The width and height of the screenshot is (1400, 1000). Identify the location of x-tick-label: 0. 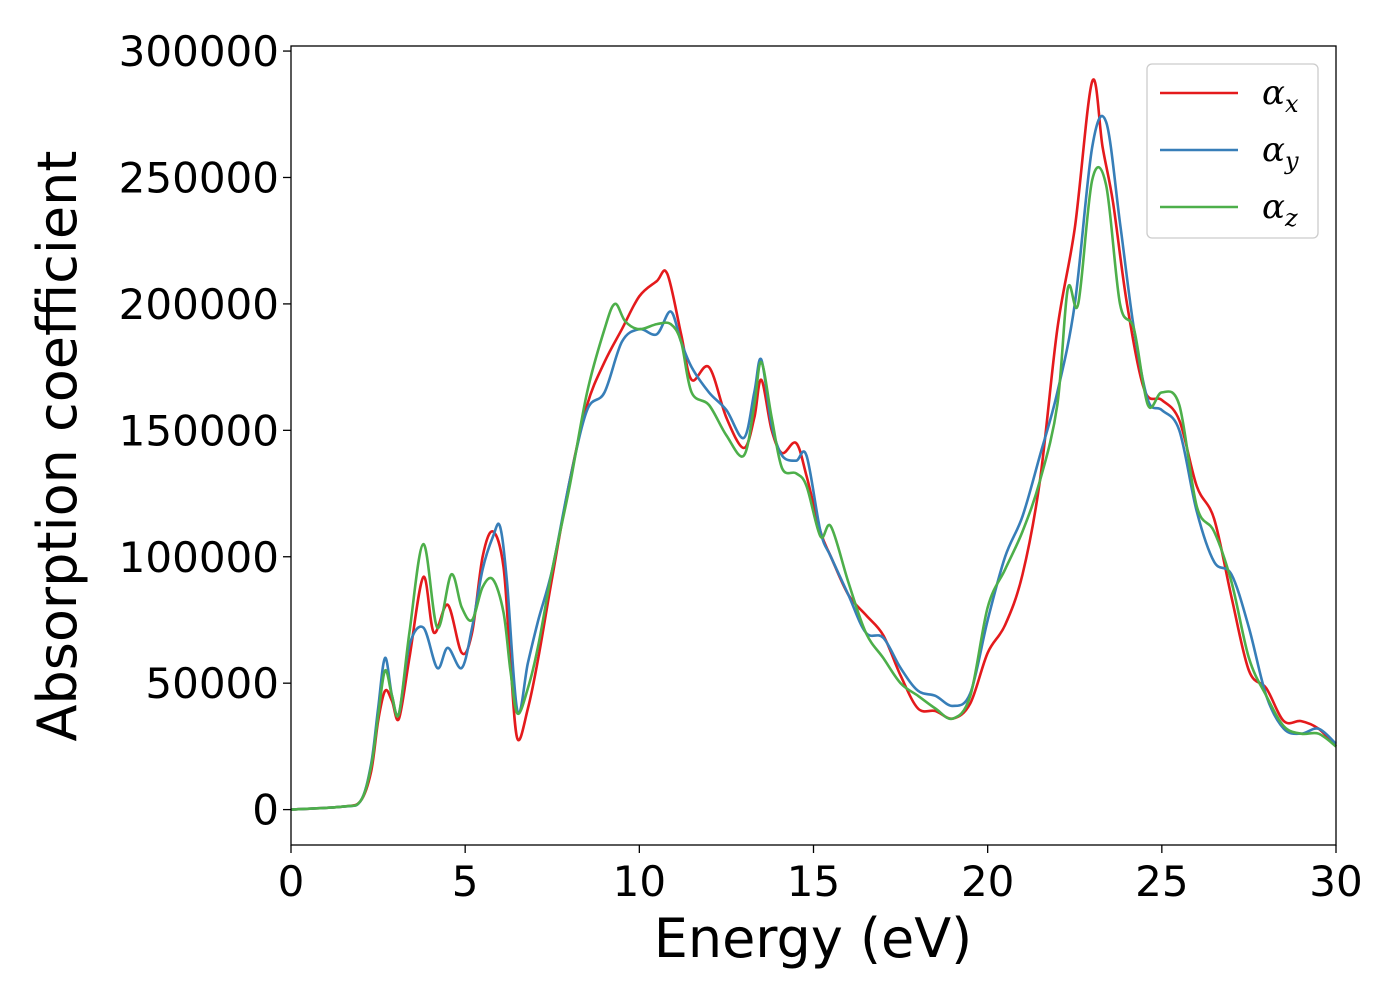
(291, 881).